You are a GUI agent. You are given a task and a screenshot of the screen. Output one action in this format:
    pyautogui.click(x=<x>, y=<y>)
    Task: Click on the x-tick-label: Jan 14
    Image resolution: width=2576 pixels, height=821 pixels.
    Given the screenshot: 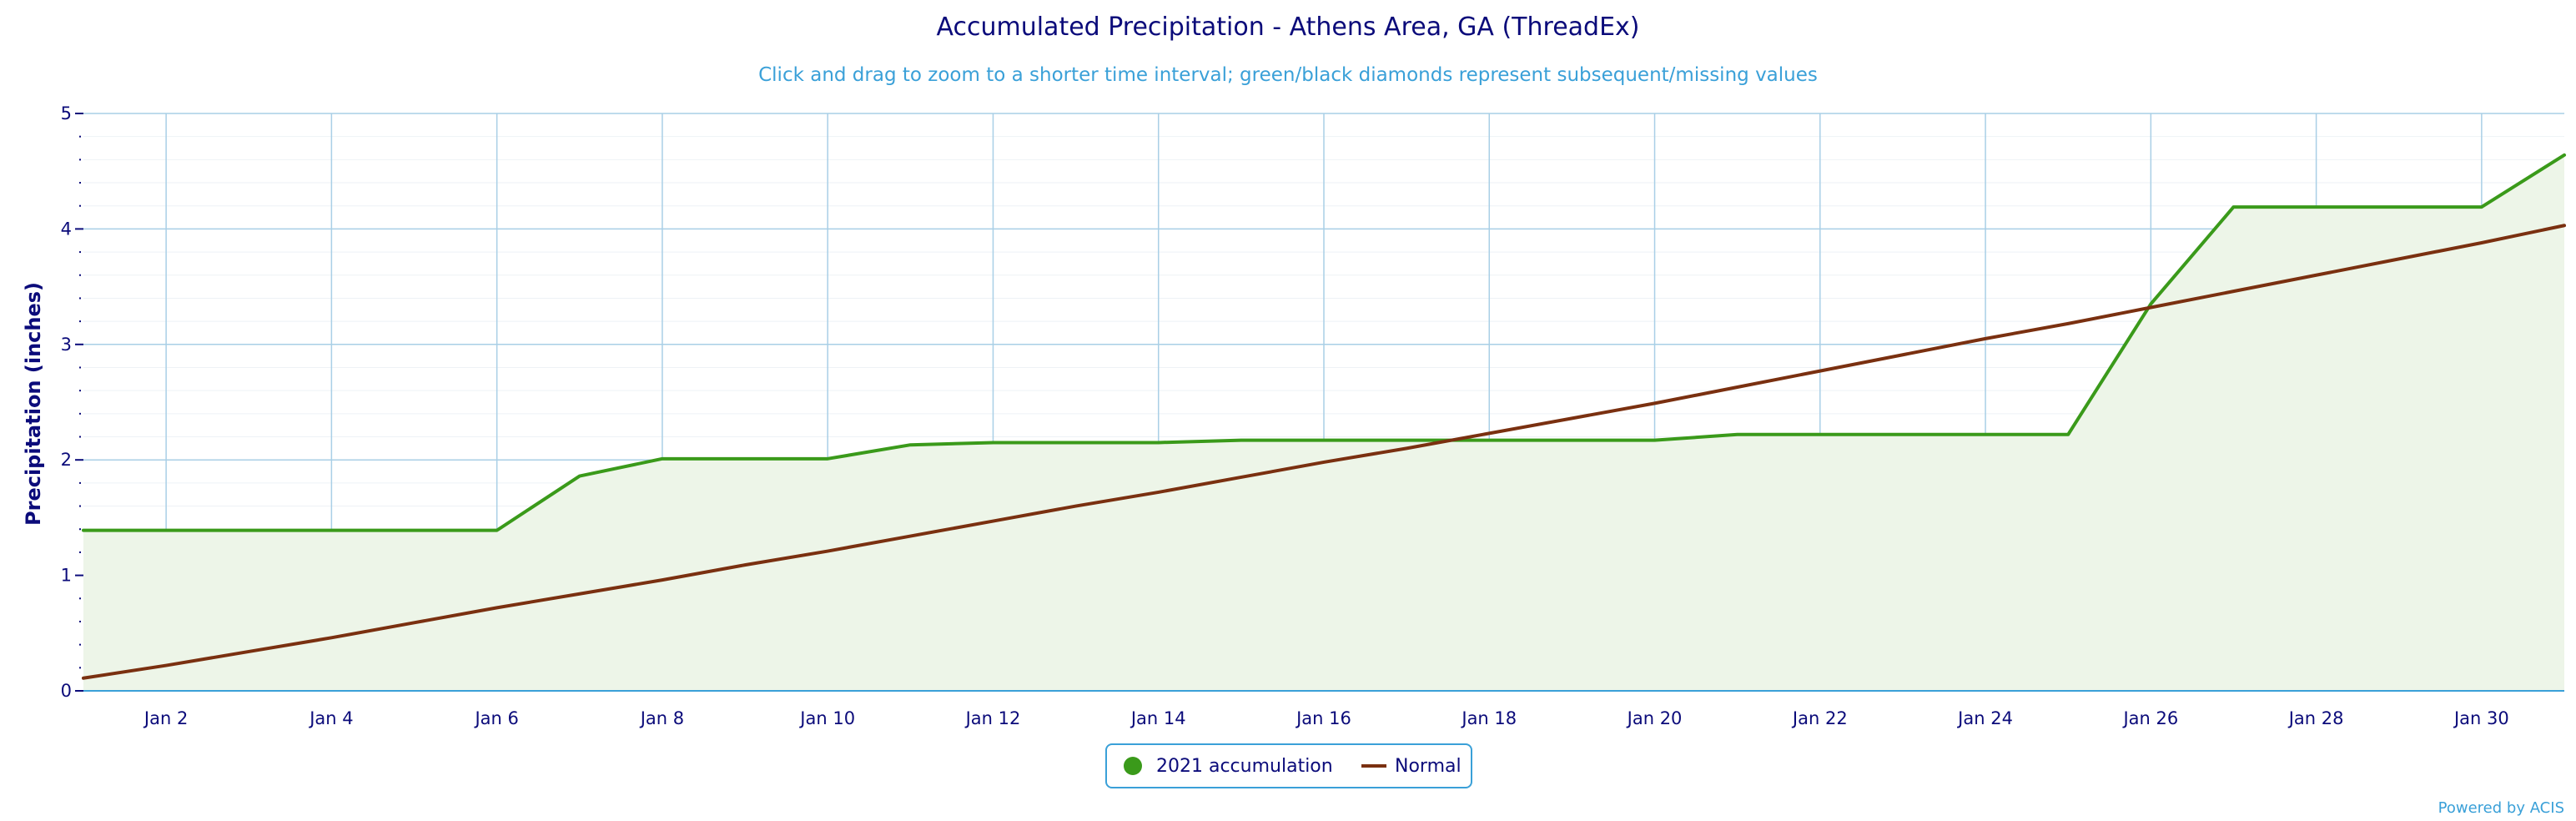 What is the action you would take?
    pyautogui.click(x=1158, y=718)
    